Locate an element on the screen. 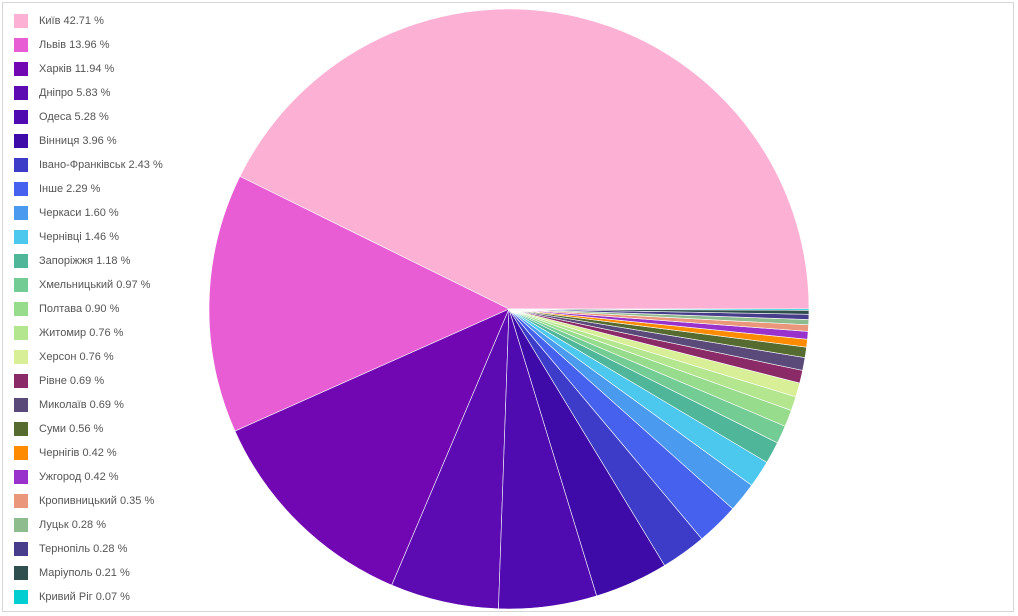 Image resolution: width=1018 pixels, height=616 pixels. legend-item: Черкаси 1.60 % is located at coordinates (114, 217).